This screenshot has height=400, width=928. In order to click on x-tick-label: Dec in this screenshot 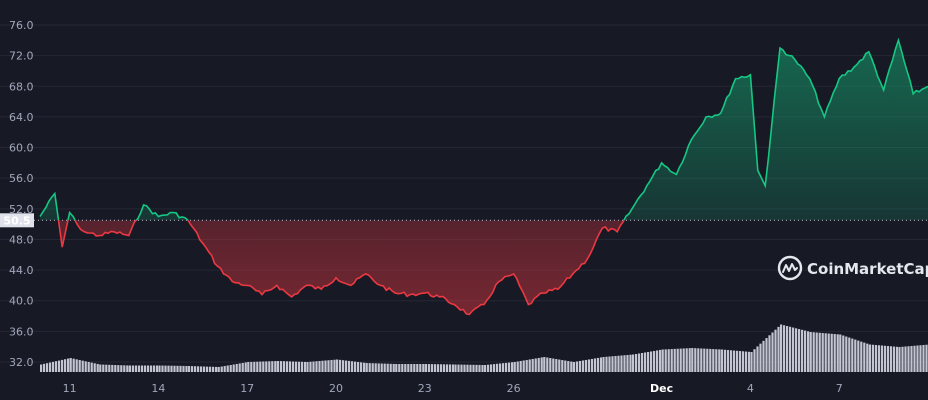, I will do `click(661, 388)`.